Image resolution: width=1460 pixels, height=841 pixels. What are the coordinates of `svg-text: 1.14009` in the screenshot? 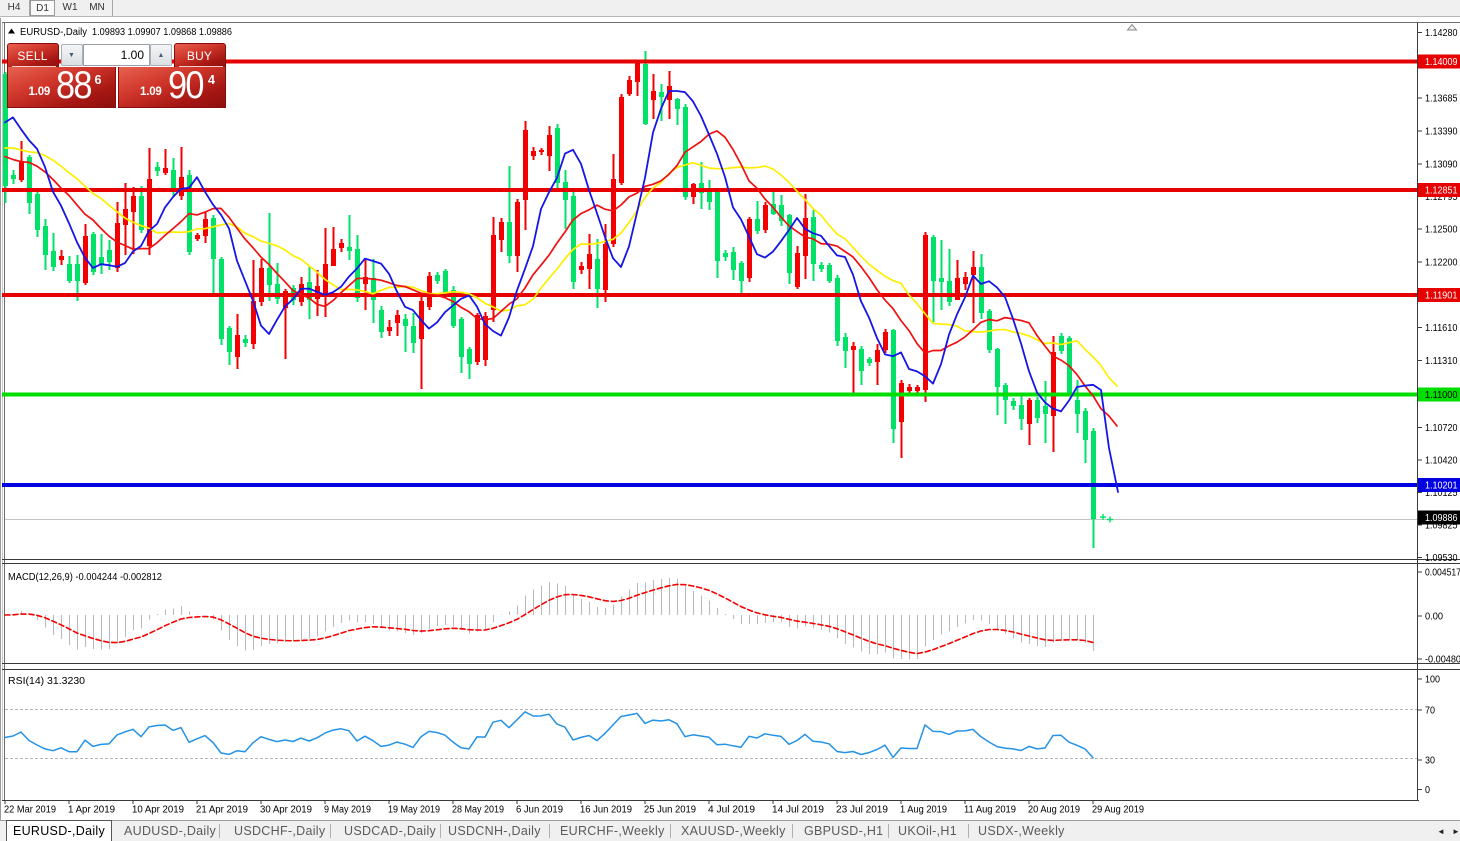 It's located at (1441, 62).